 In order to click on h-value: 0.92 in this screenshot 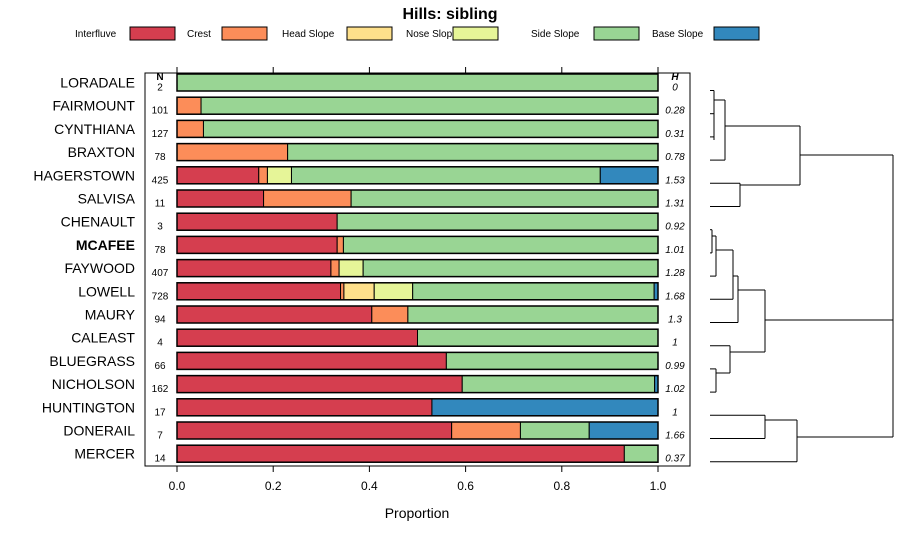, I will do `click(675, 227)`.